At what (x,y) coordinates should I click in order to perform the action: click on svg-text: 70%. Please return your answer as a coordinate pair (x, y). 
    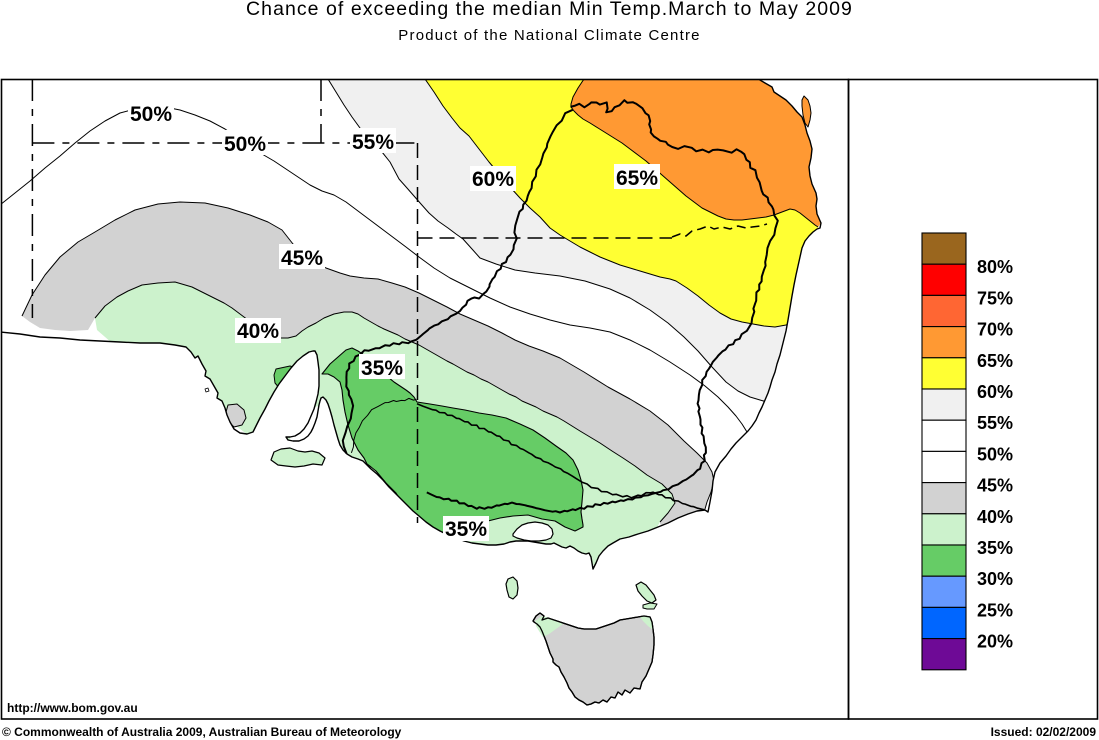
    Looking at the image, I should click on (995, 330).